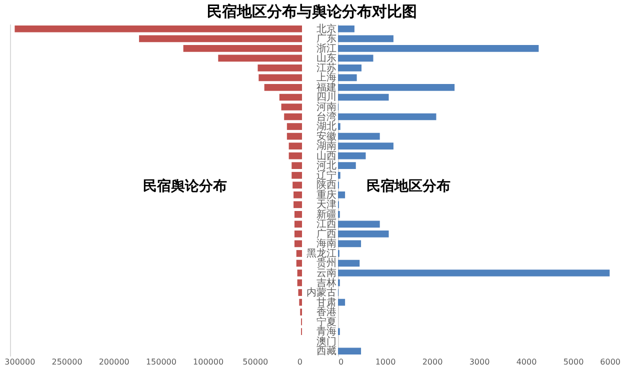  What do you see at coordinates (326, 351) in the screenshot?
I see `y-tick-label: 西藏` at bounding box center [326, 351].